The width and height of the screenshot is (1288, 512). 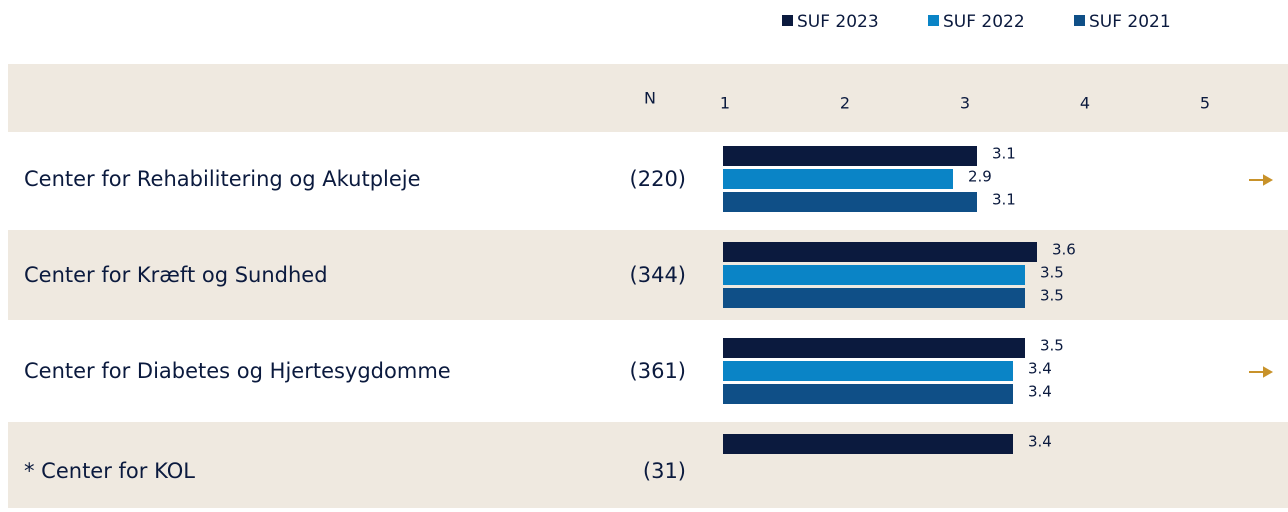 I want to click on x-tick-label: 4, so click(x=1085, y=103).